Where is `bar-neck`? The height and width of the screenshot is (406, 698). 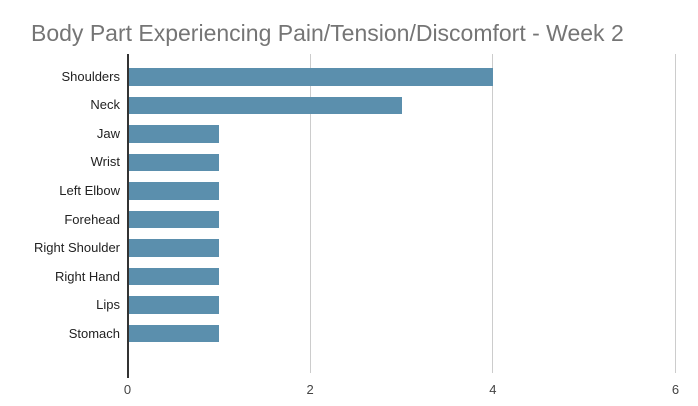
bar-neck is located at coordinates (265, 105).